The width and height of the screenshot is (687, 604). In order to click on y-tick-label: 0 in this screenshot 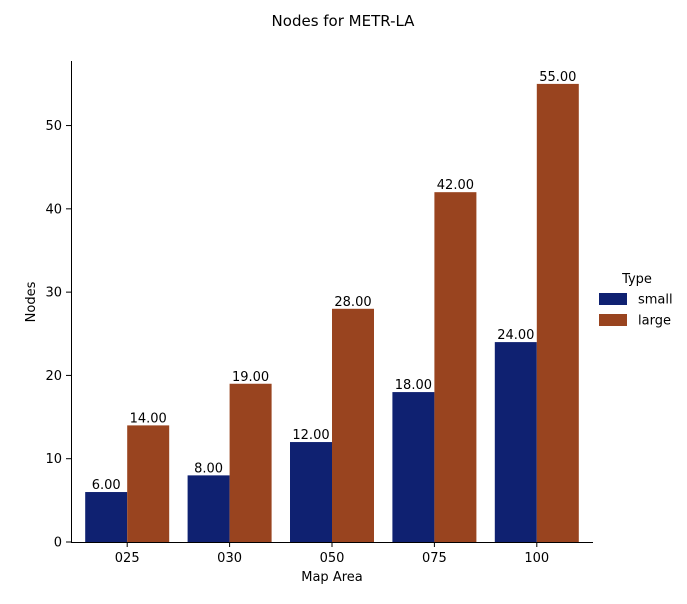, I will do `click(58, 543)`.